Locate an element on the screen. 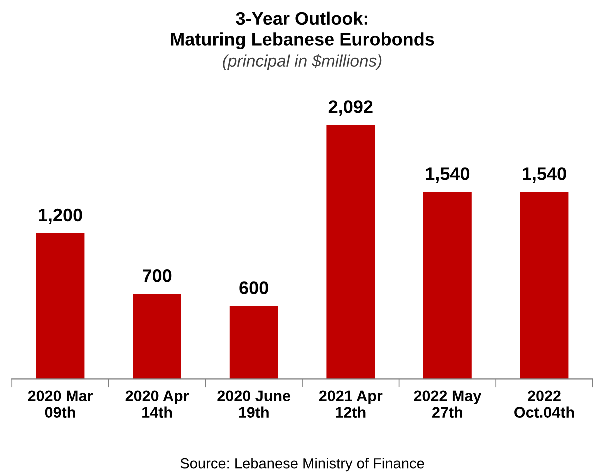 The width and height of the screenshot is (605, 474). source-note: Source: Lebanese Ministry of Finance is located at coordinates (302, 465).